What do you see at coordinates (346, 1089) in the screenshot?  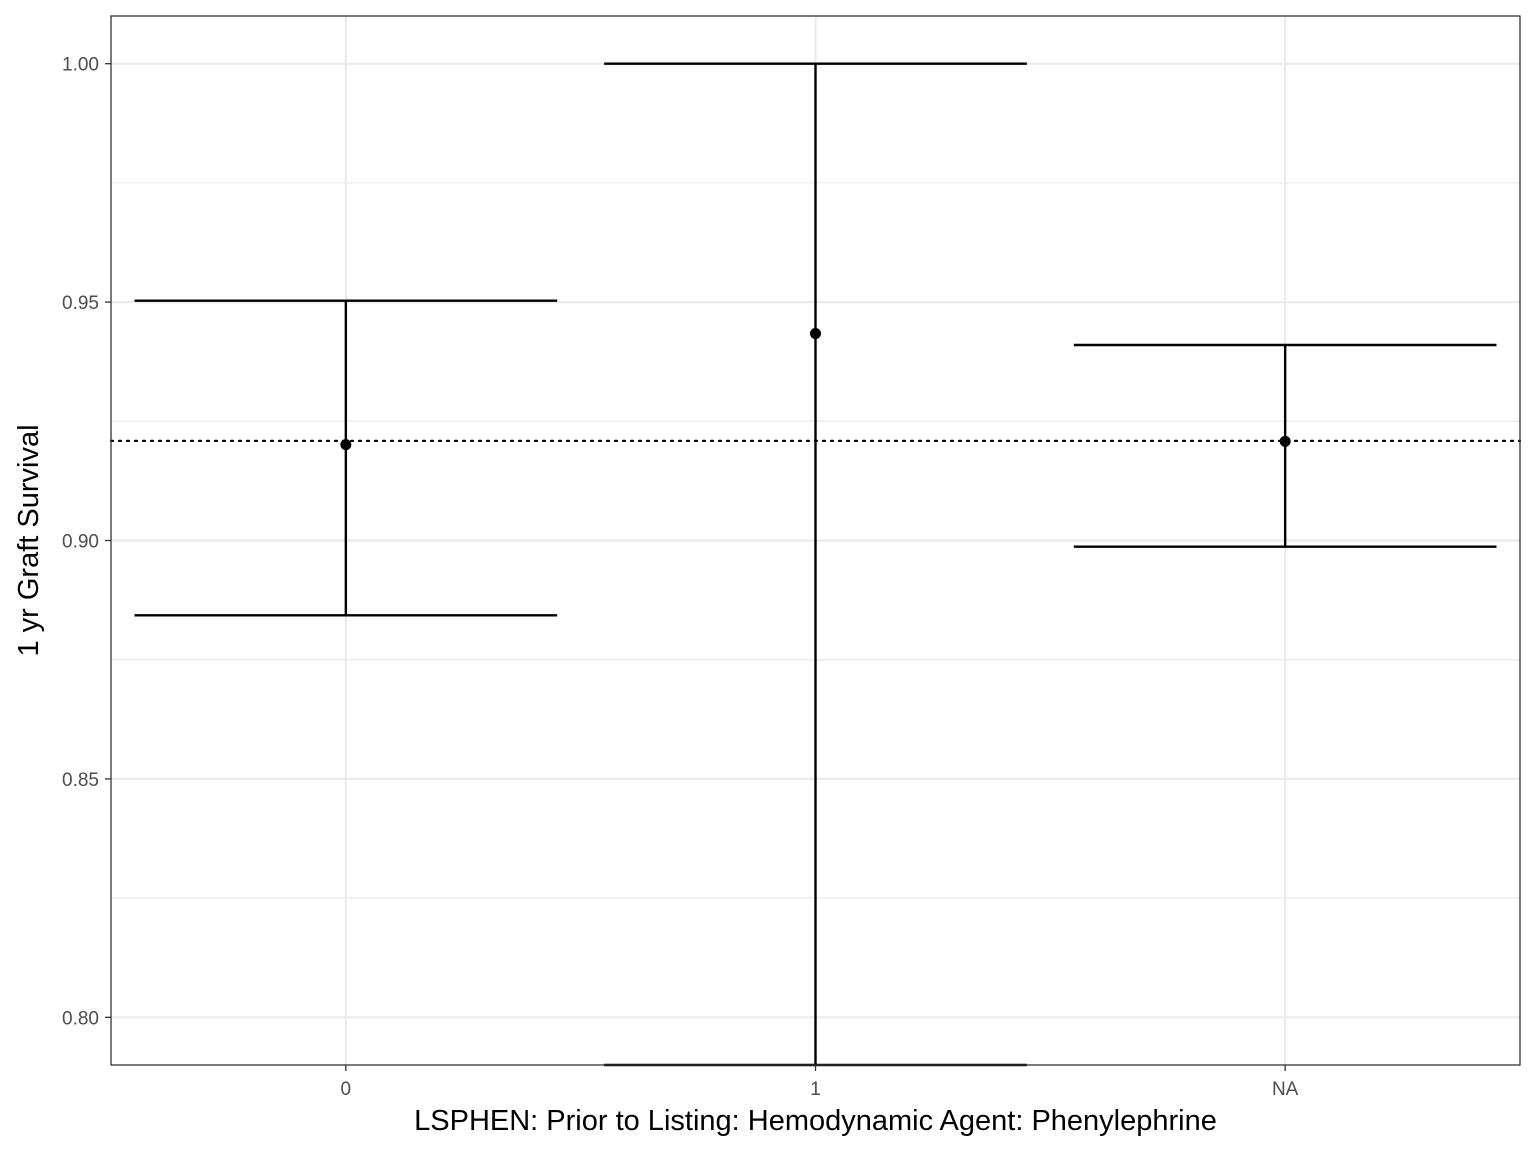 I see `x-tick-label: 0` at bounding box center [346, 1089].